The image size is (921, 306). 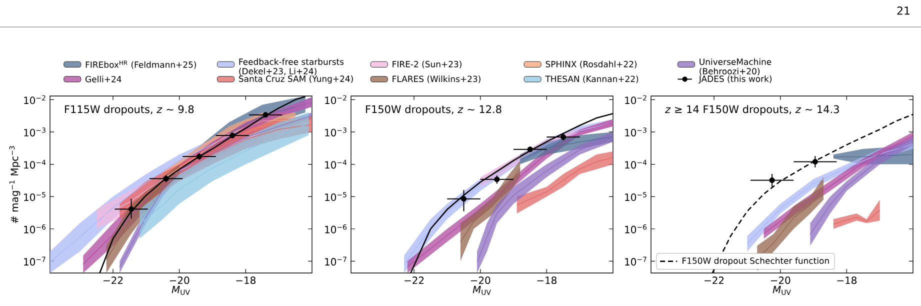 What do you see at coordinates (14, 185) in the screenshot?
I see `y-axis-title: # mag$^{−1}$ Mpc$^{−3}$` at bounding box center [14, 185].